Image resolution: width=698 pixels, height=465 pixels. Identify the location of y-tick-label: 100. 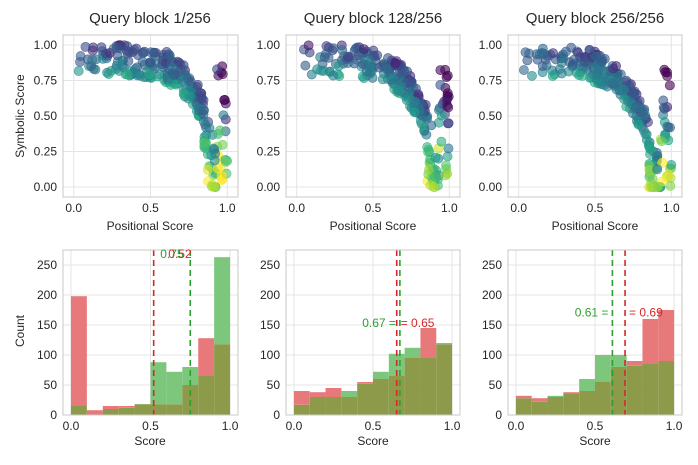
(47, 355).